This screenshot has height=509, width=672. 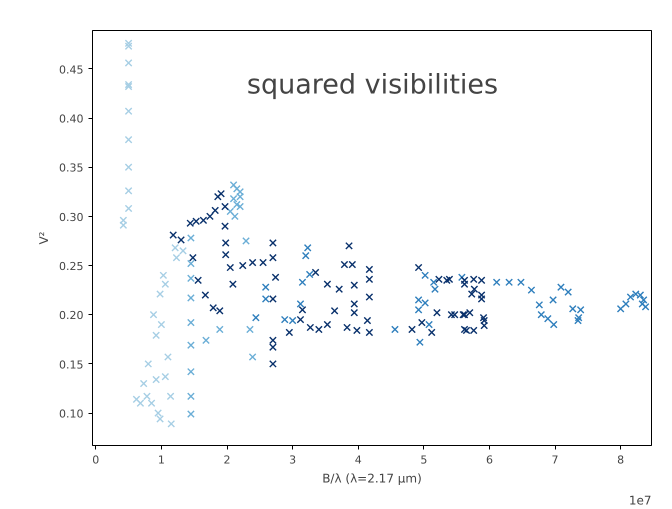 What do you see at coordinates (358, 460) in the screenshot?
I see `x-tick-label: 4` at bounding box center [358, 460].